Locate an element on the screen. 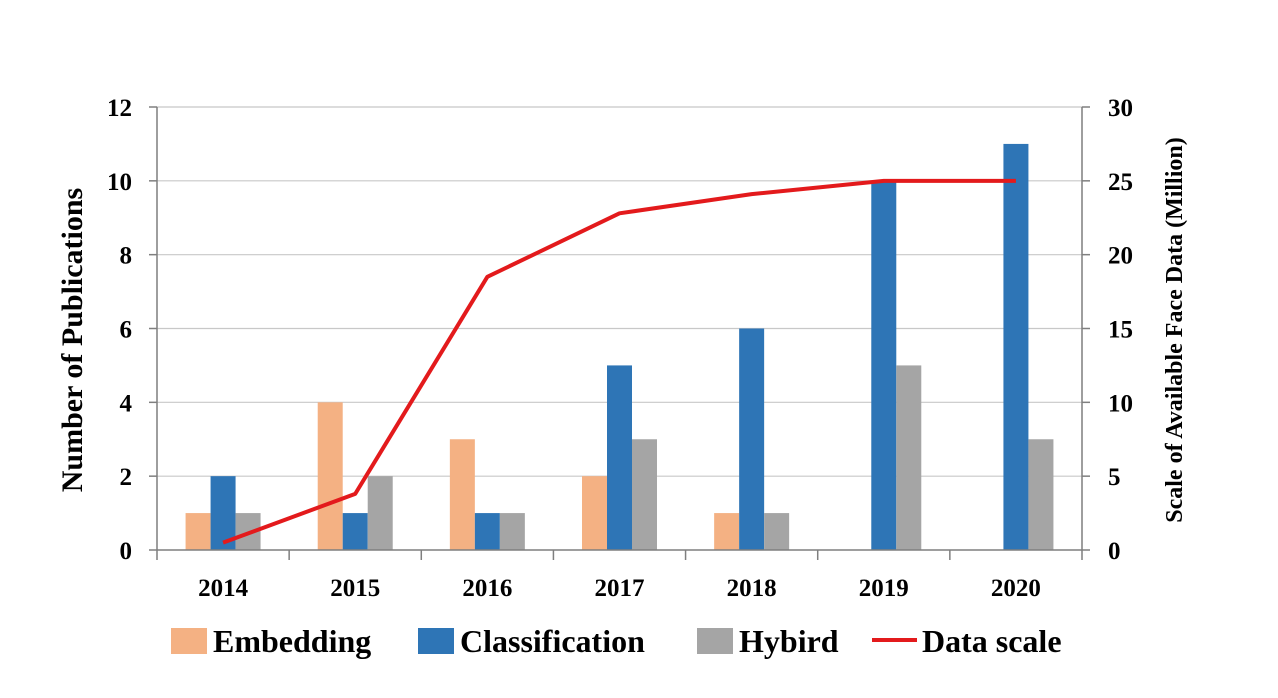  y-tick-label: 8 is located at coordinates (126, 256).